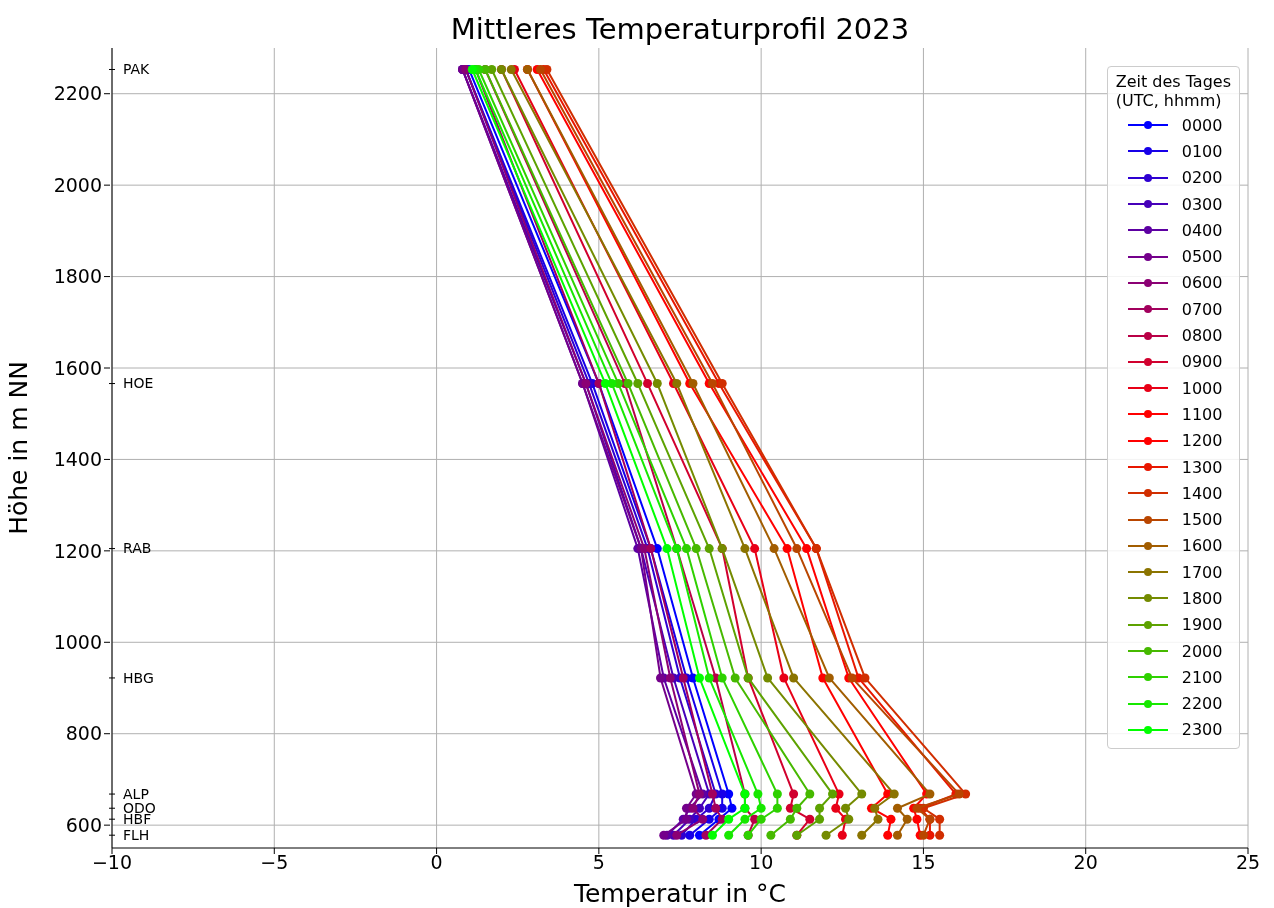  Describe the element at coordinates (112, 862) in the screenshot. I see `x-tick-label: −10` at that location.